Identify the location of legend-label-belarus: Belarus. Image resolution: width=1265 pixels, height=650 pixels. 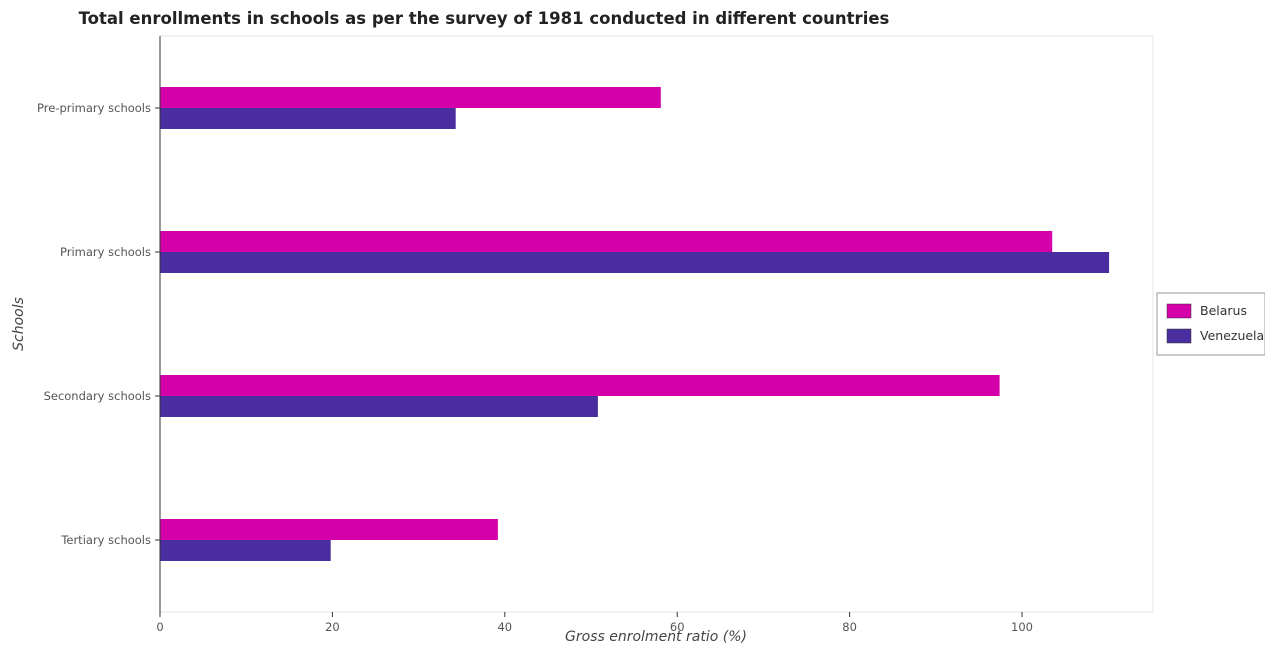
(1223, 310).